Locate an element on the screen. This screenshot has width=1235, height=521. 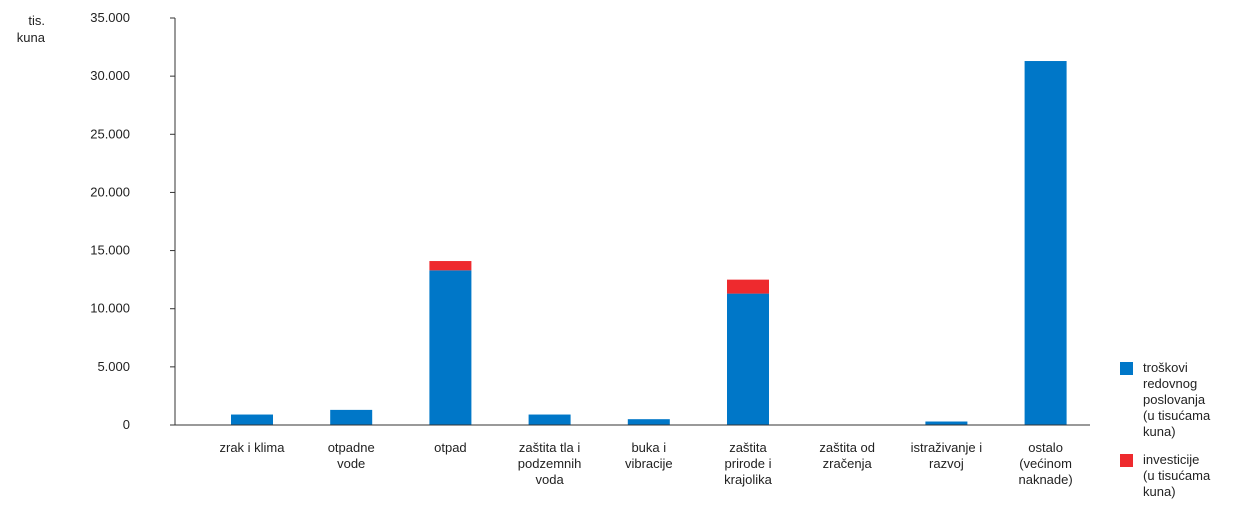
y-tick-label: 25.000 is located at coordinates (110, 133).